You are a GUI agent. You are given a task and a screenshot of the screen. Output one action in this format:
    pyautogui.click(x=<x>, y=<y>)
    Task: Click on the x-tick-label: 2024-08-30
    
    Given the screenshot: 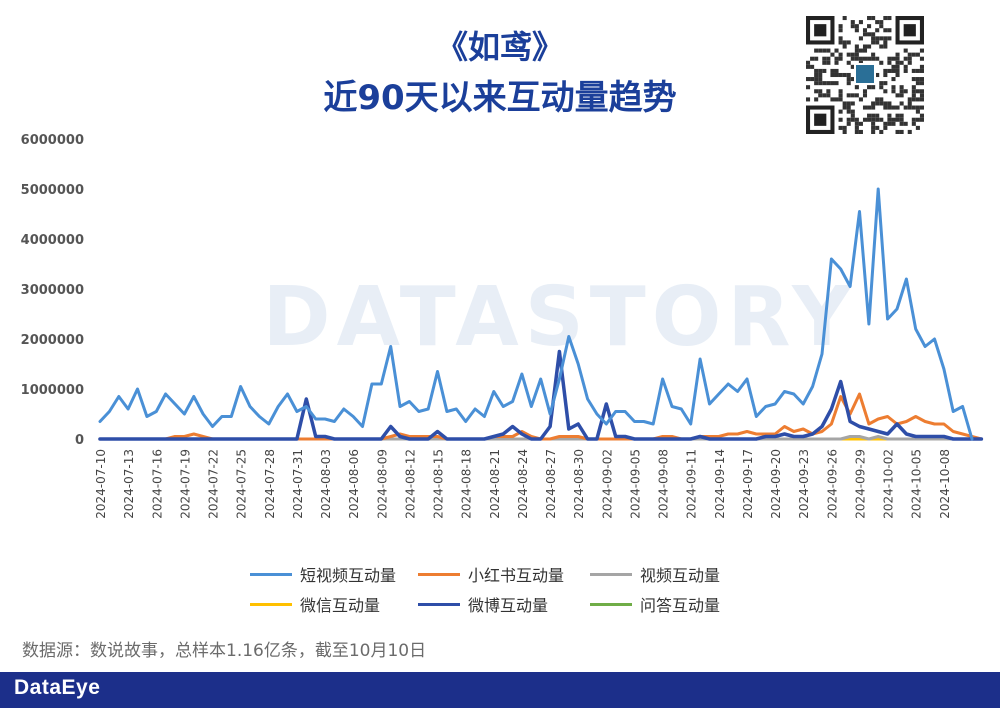 What is the action you would take?
    pyautogui.click(x=579, y=484)
    